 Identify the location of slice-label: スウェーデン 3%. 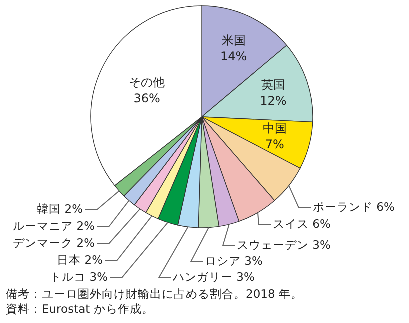
(284, 245).